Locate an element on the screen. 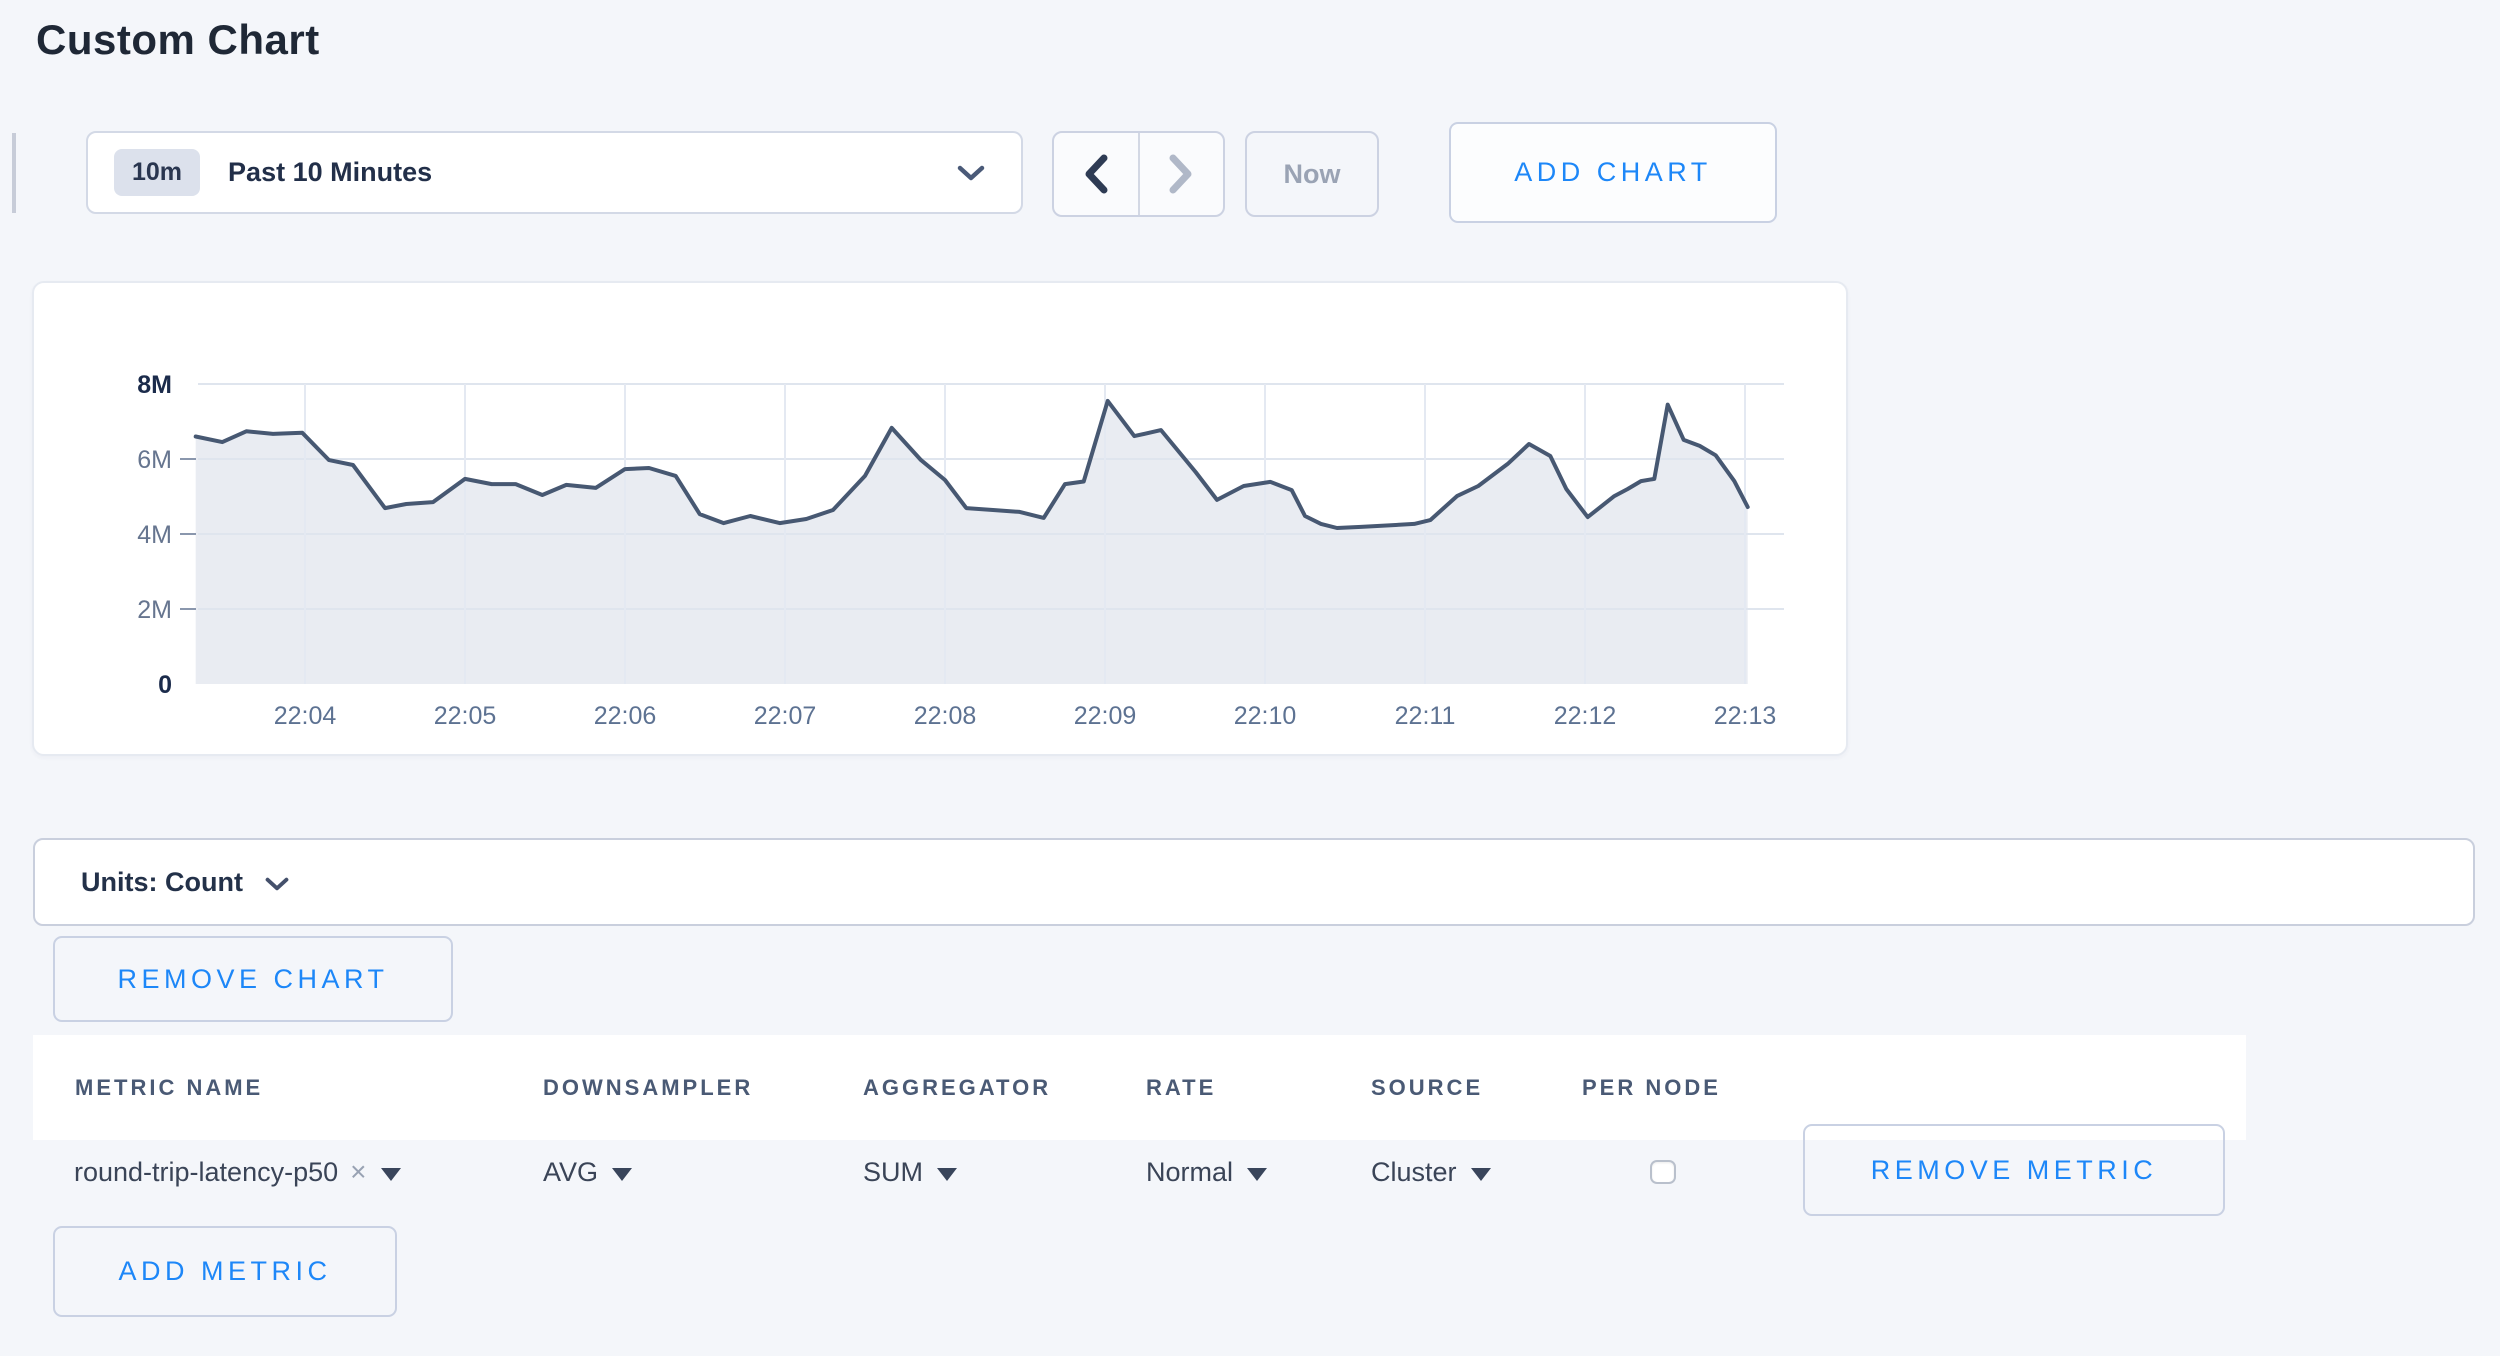 The height and width of the screenshot is (1356, 2500). time-step-group is located at coordinates (1138, 174).